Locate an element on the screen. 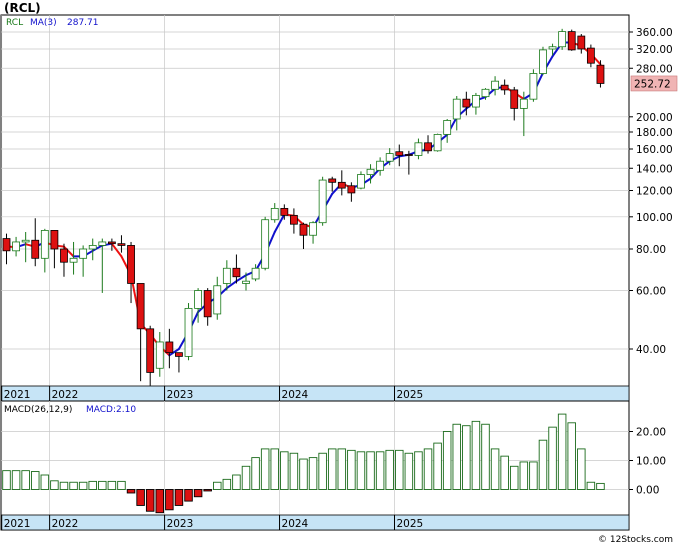  macd-legend-value: MACD:2.10 is located at coordinates (111, 410).